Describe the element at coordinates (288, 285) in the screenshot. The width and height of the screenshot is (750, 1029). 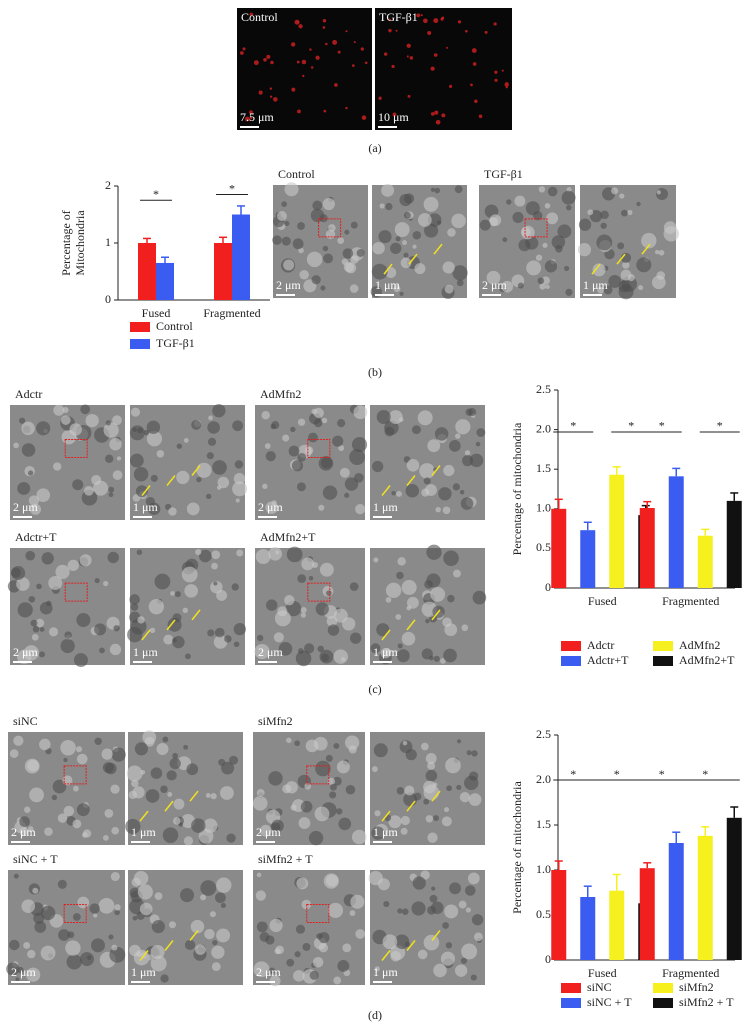
I see `scale-label: 2 μm` at that location.